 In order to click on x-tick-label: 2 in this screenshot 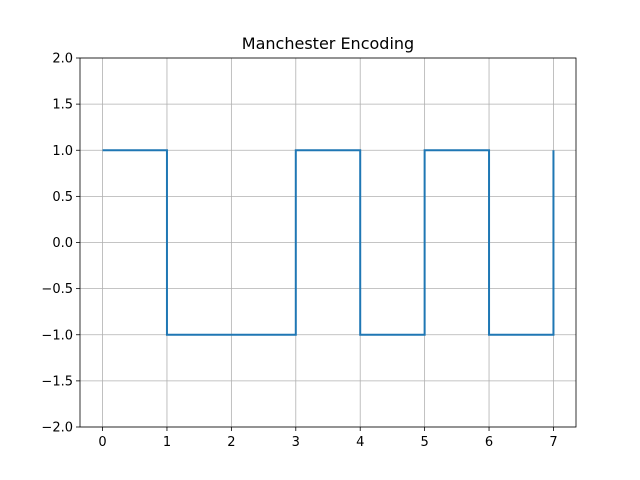, I will do `click(231, 442)`.